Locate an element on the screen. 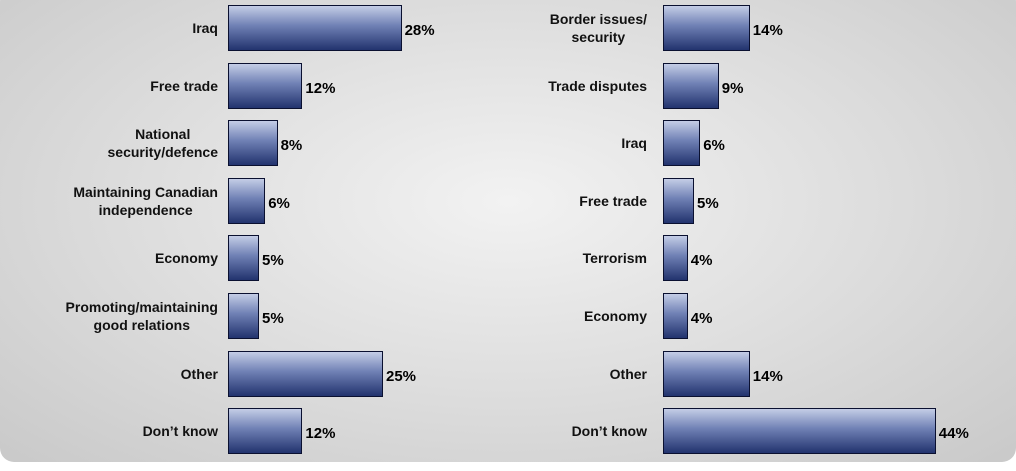 Image resolution: width=1016 pixels, height=471 pixels. category-label: Border issues/ security is located at coordinates (598, 28).